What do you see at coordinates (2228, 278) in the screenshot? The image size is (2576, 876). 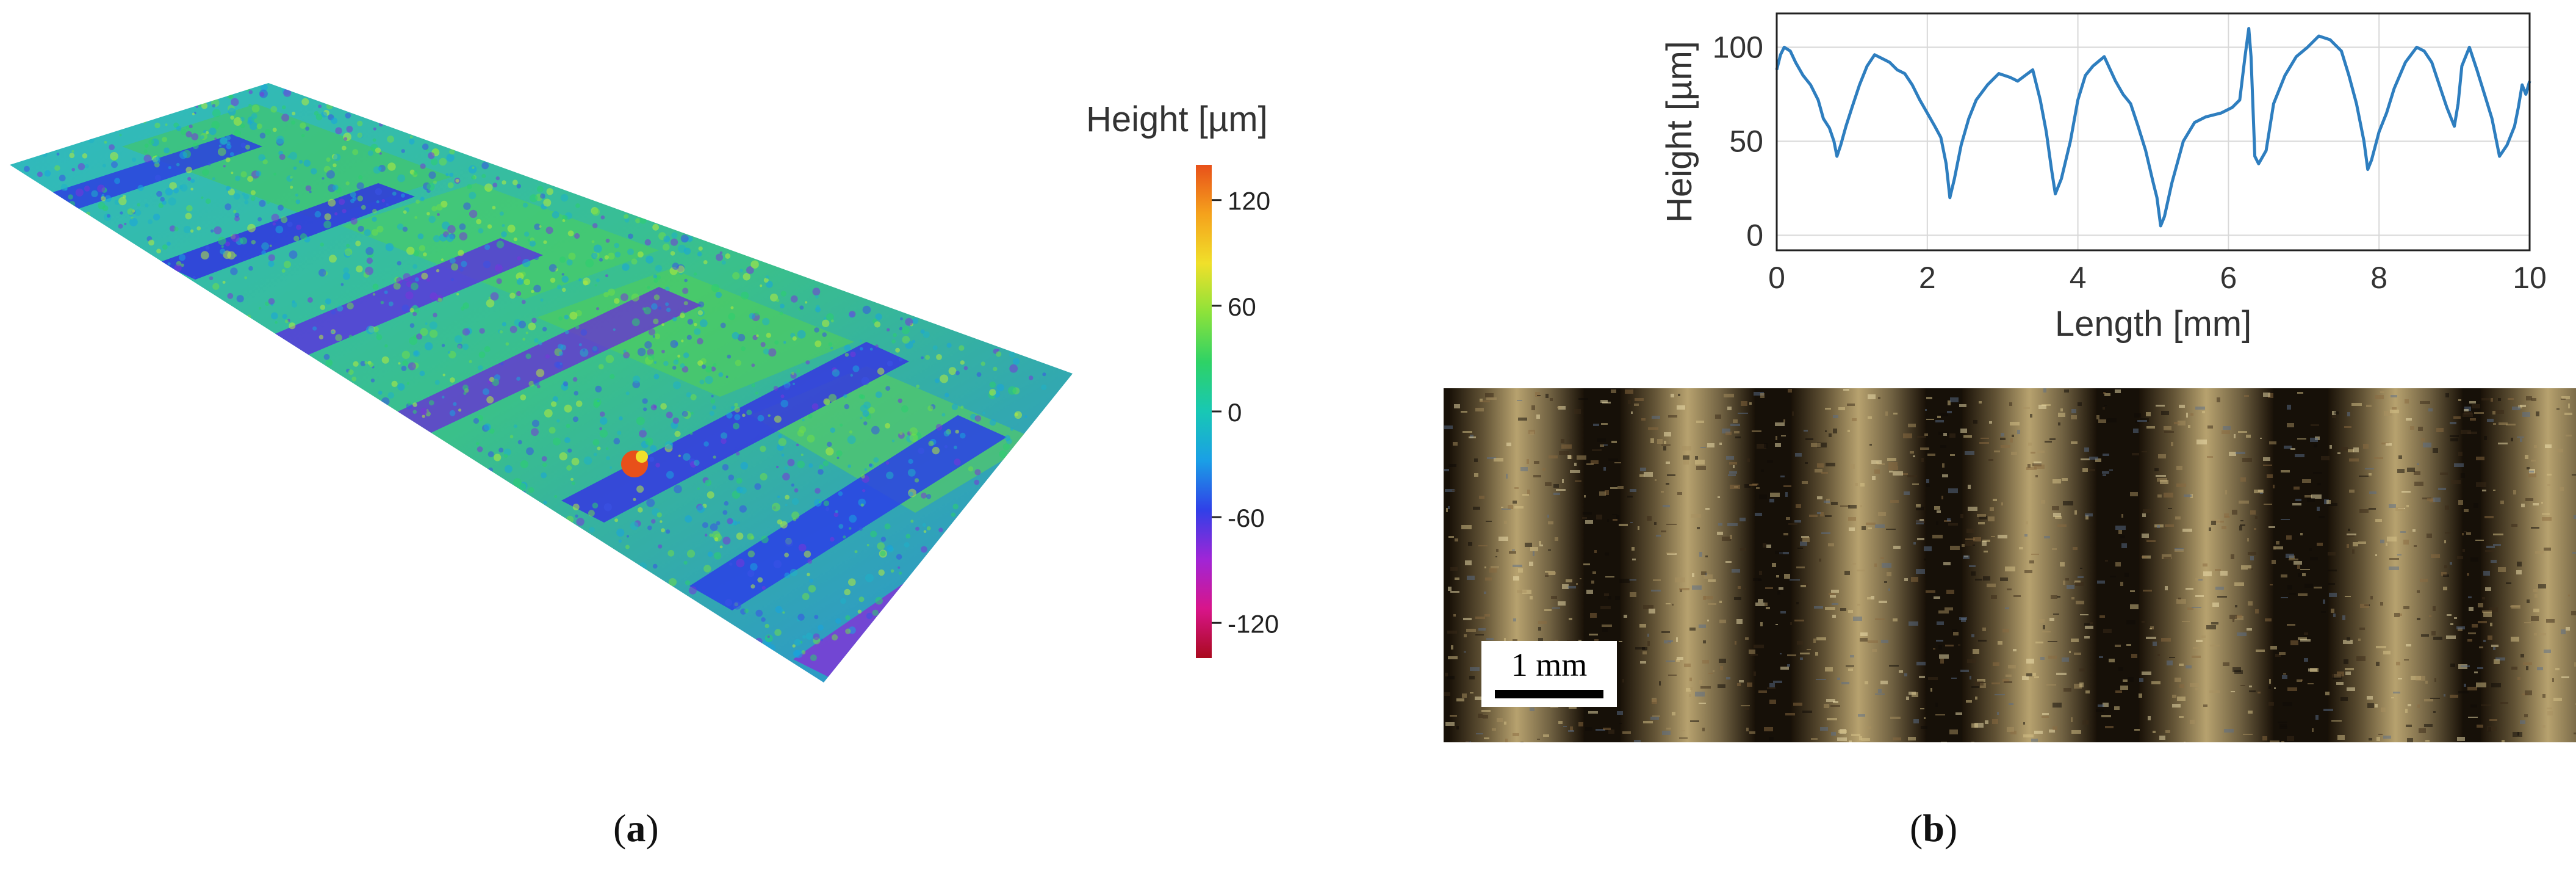 I see `x-tick-label: 6` at bounding box center [2228, 278].